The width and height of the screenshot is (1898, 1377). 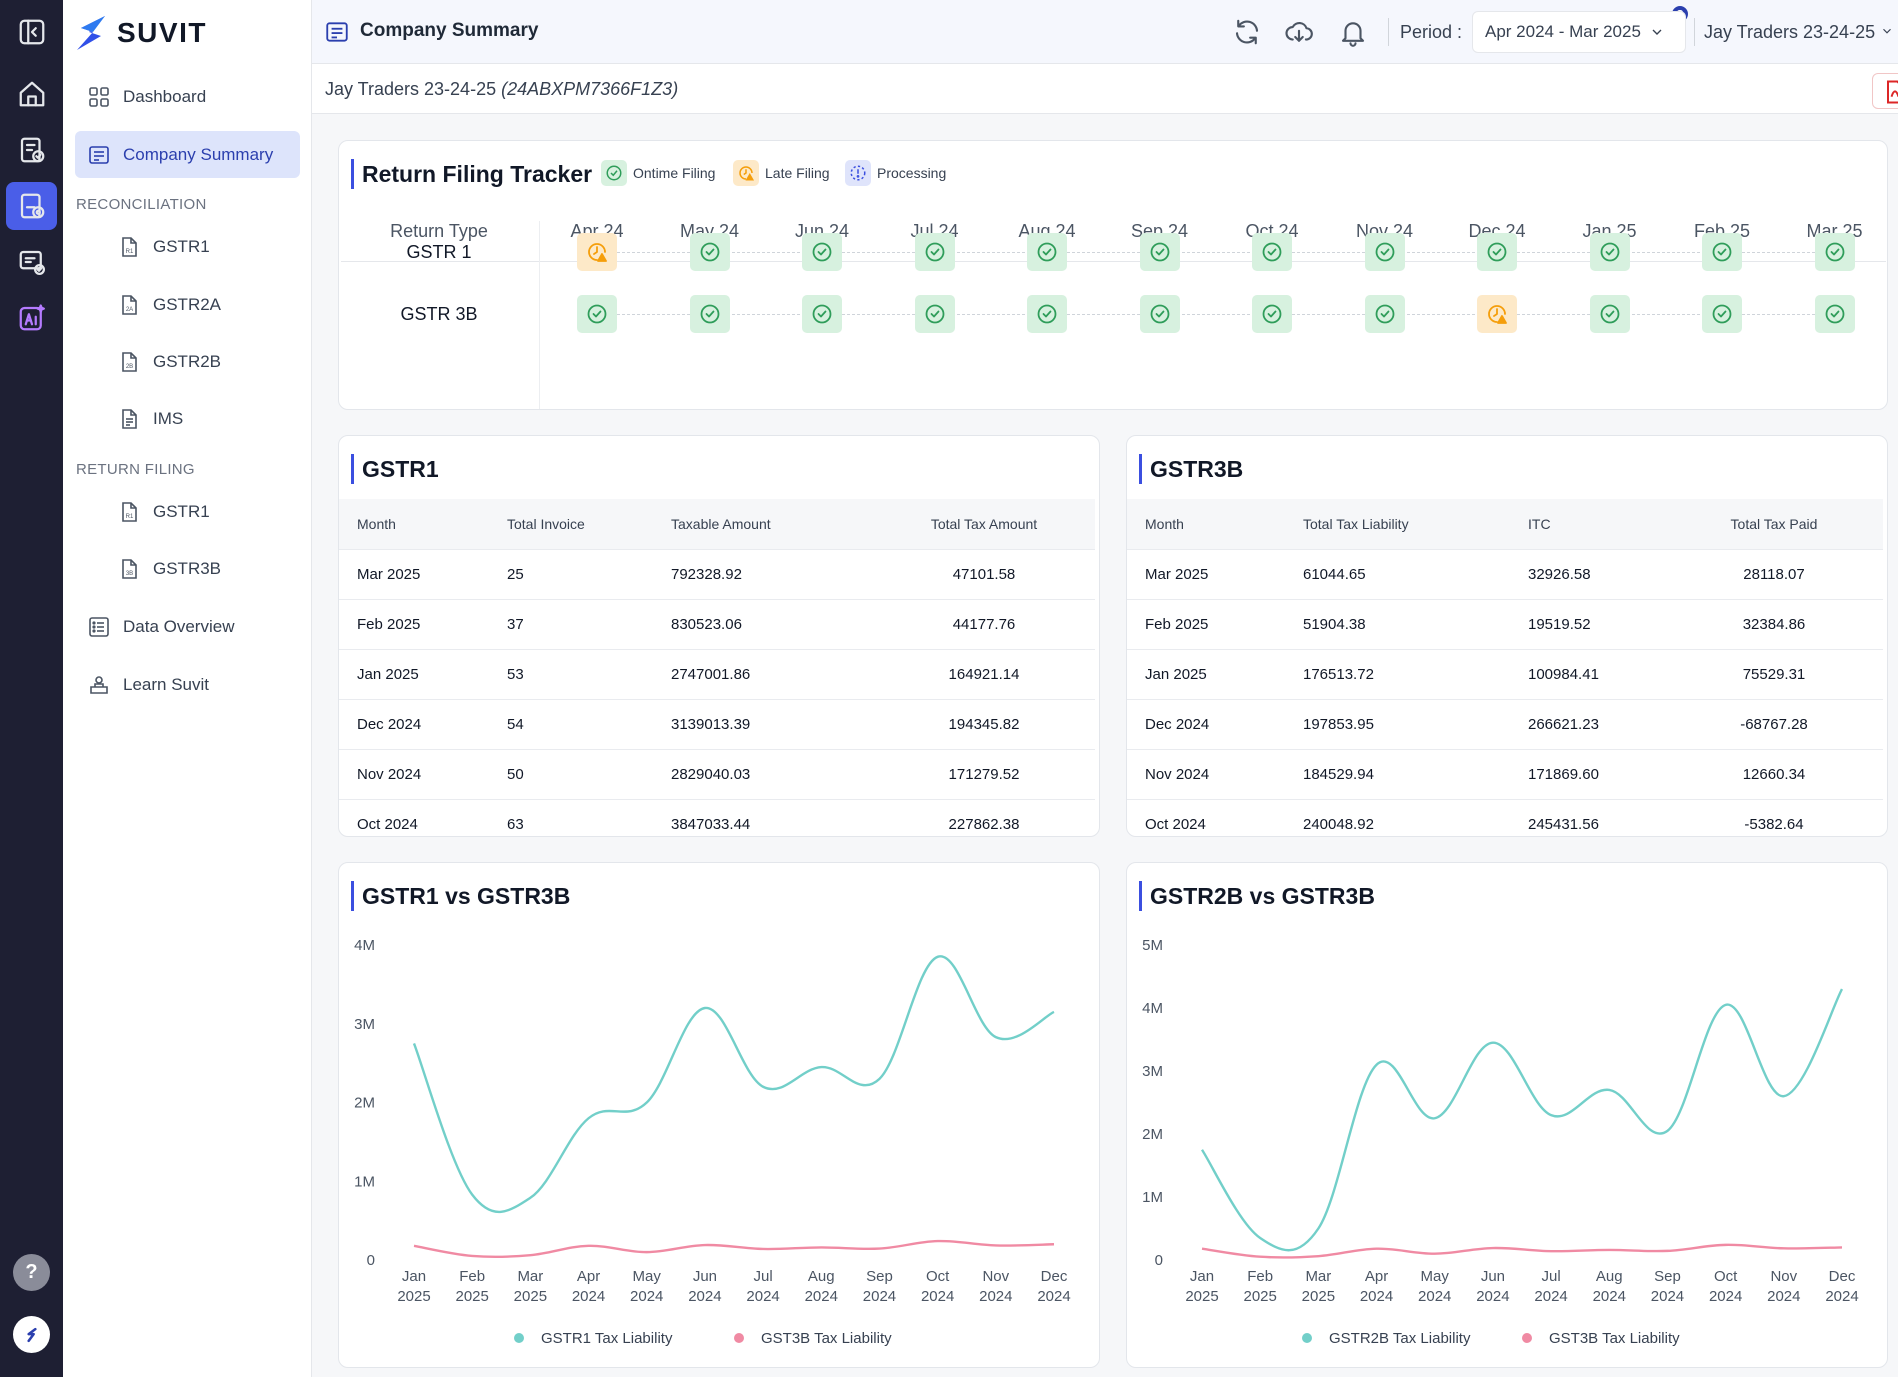 What do you see at coordinates (449, 30) in the screenshot?
I see `page-title: Company Summary` at bounding box center [449, 30].